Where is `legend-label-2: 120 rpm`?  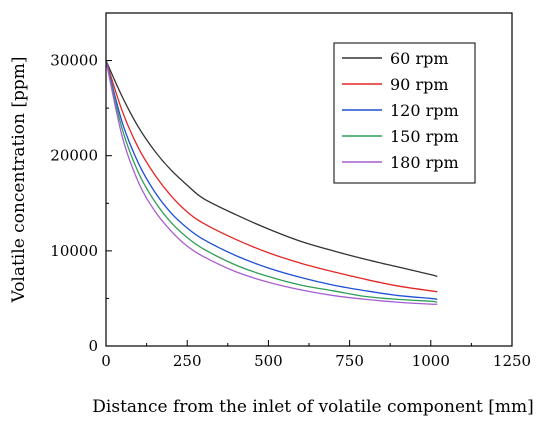
legend-label-2: 120 rpm is located at coordinates (424, 110).